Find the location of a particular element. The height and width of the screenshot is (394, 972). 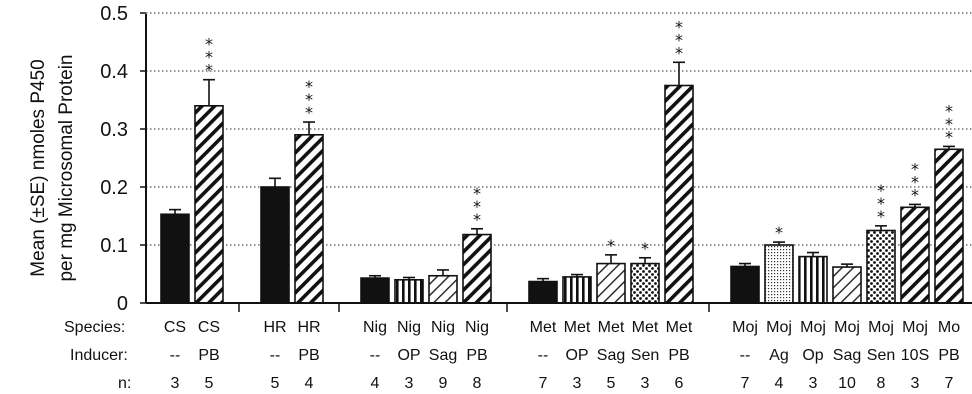

y-tick-label: 0.1 is located at coordinates (114, 246).